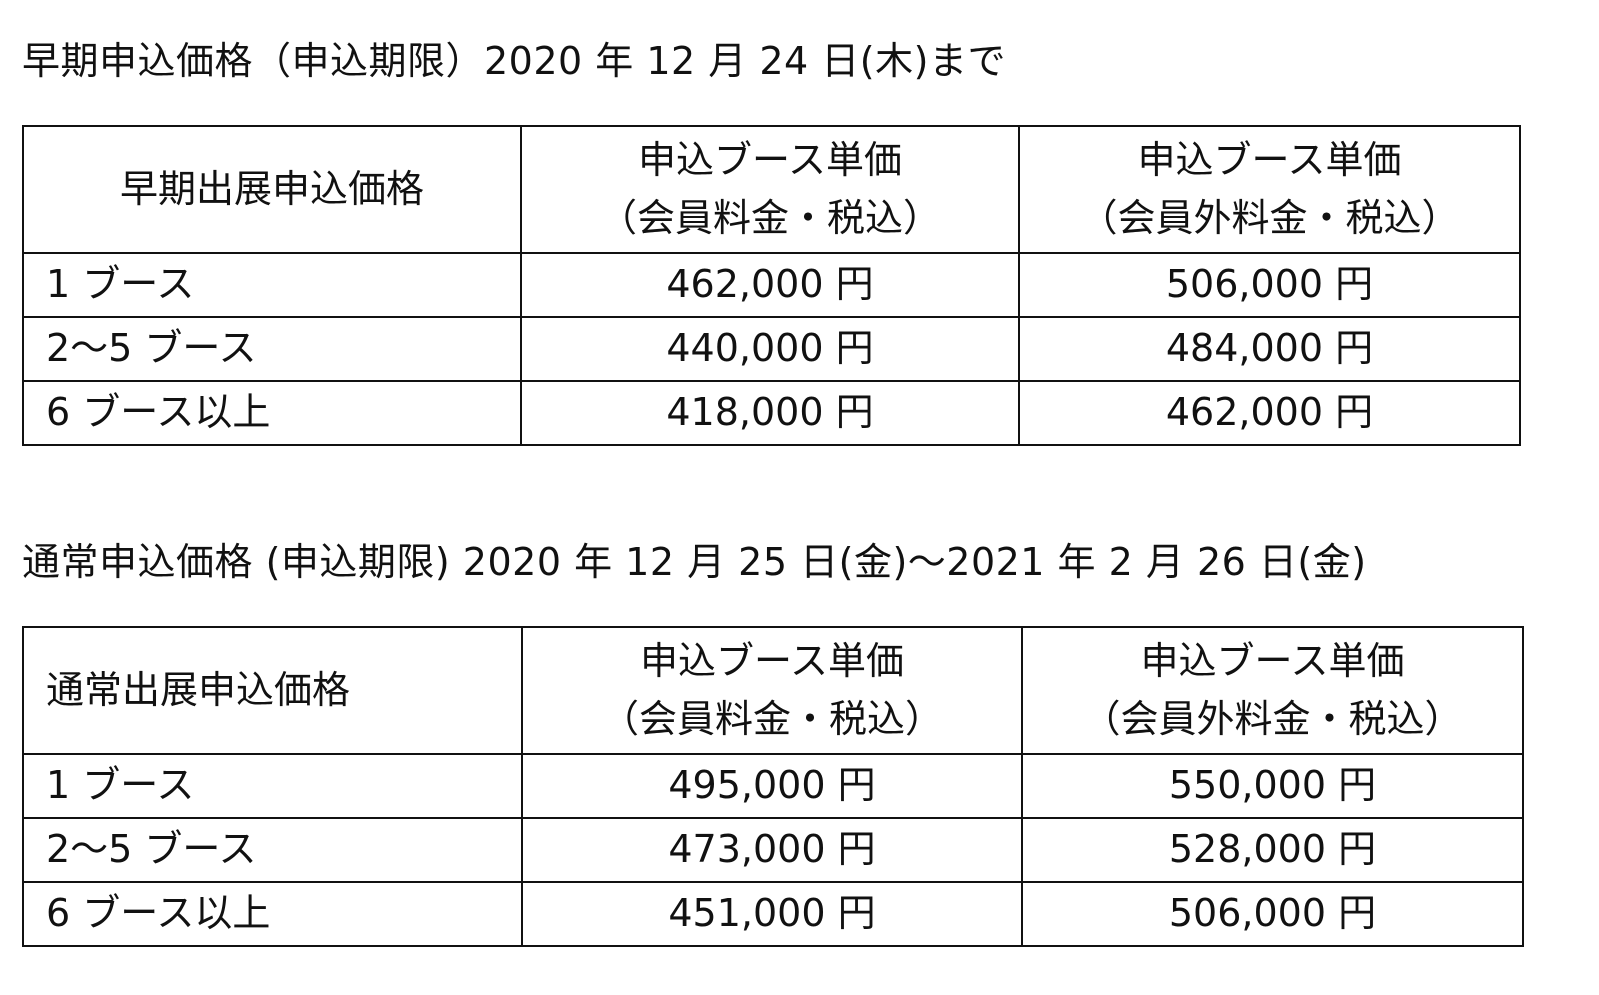  Describe the element at coordinates (1269, 349) in the screenshot. I see `nonmember-price: 484,000 円` at that location.